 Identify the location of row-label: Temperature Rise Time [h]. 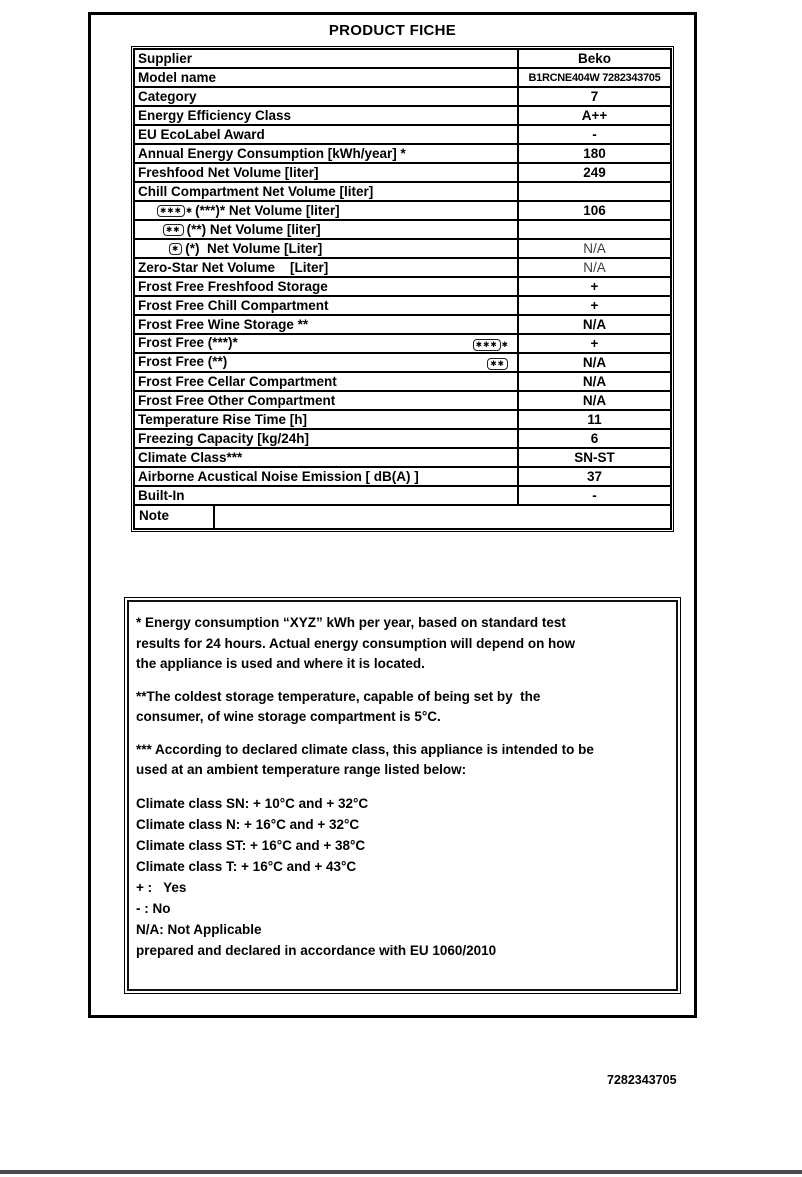
(326, 419).